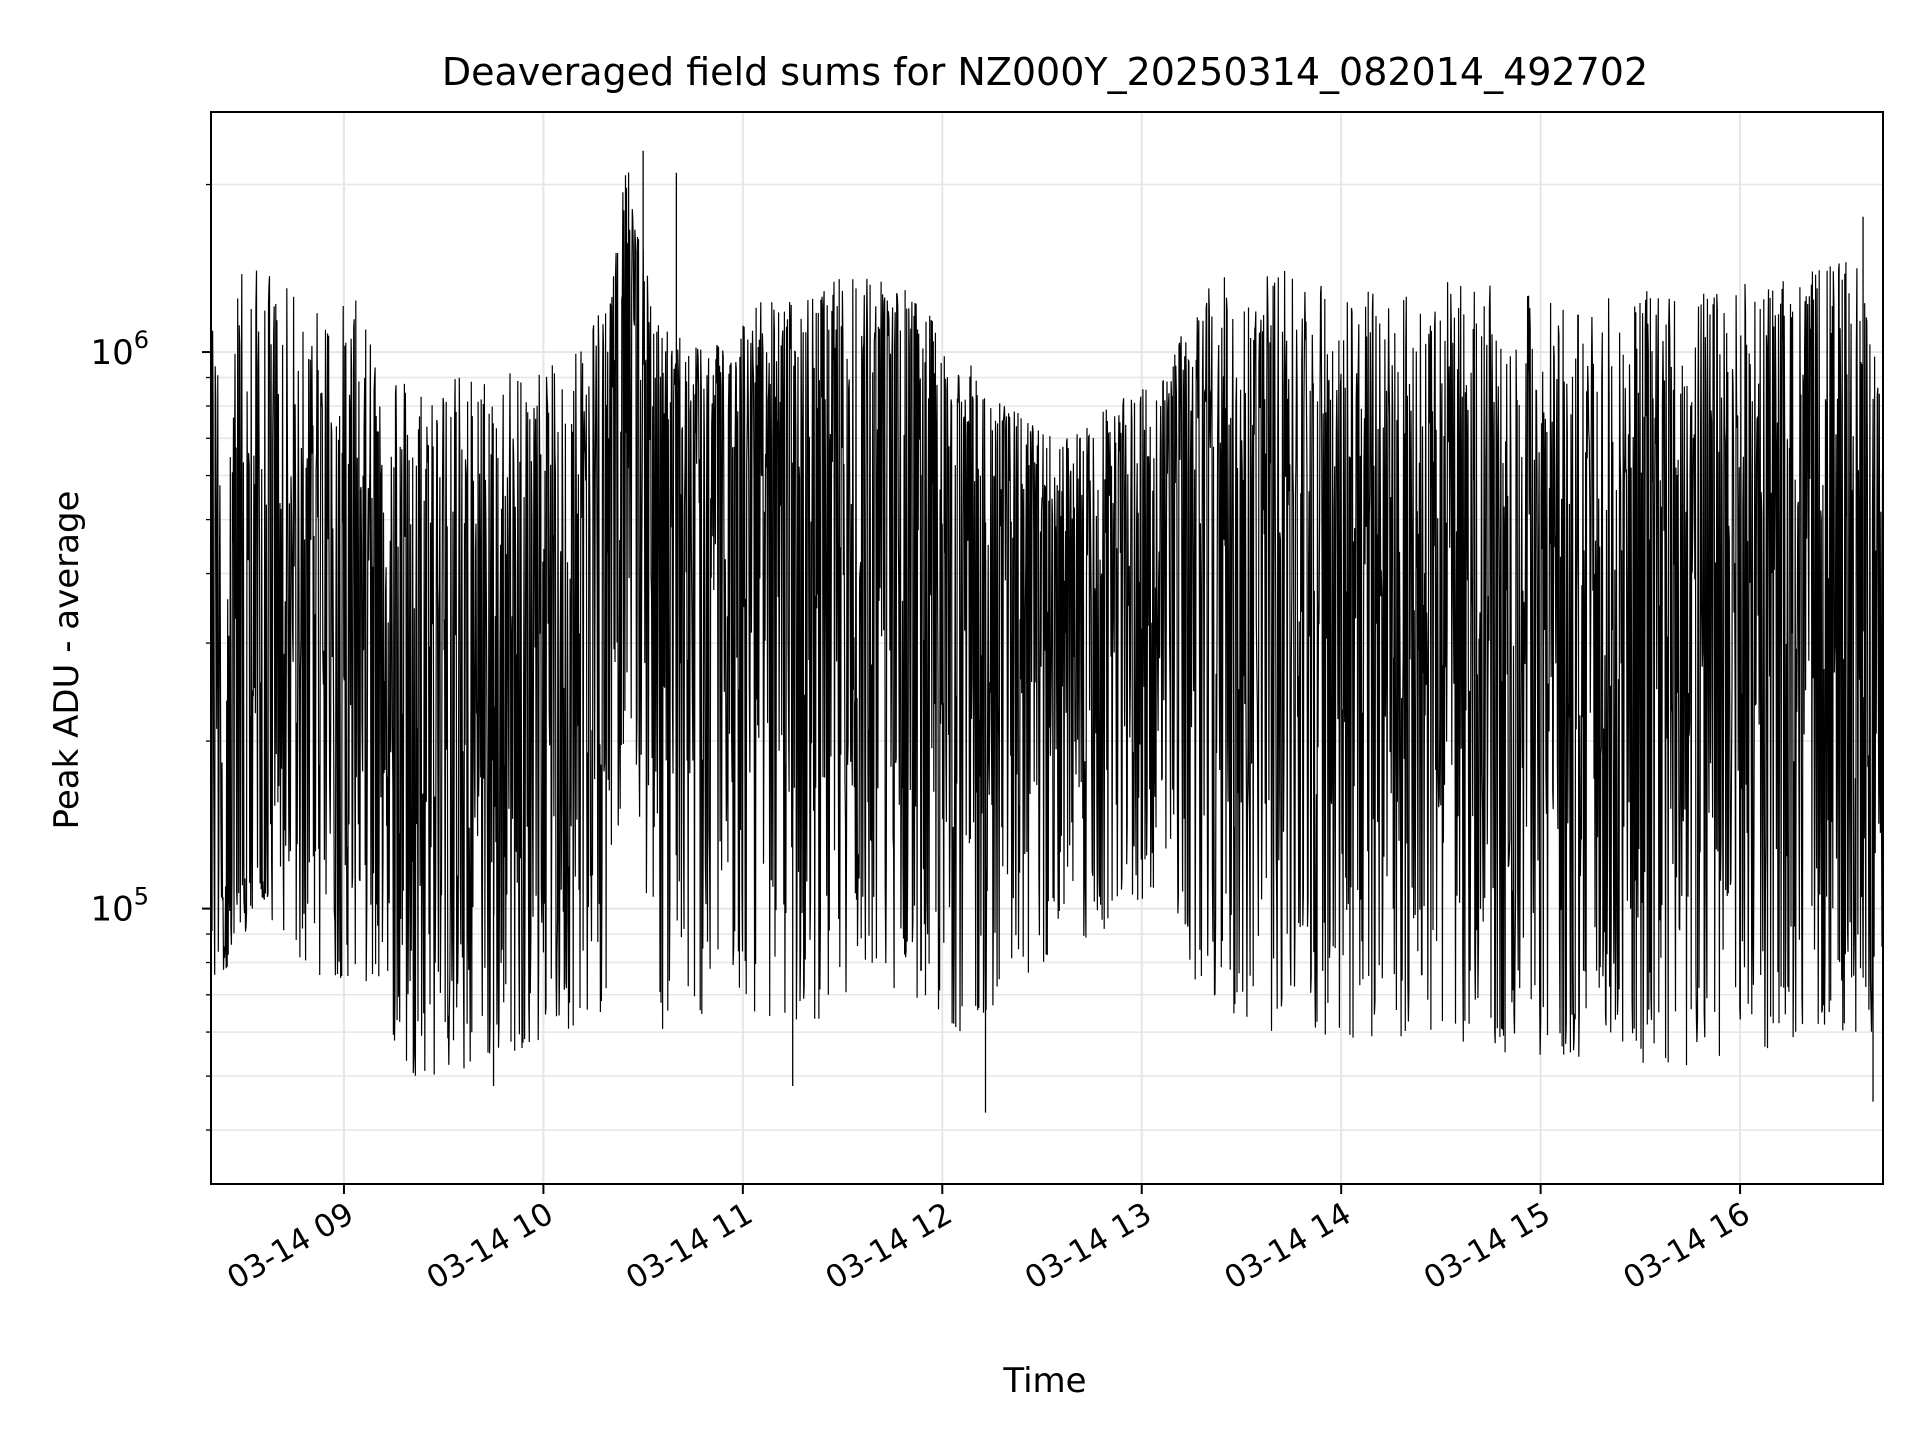 Image resolution: width=1920 pixels, height=1440 pixels. Describe the element at coordinates (67, 660) in the screenshot. I see `y-axis-label: Peak ADU - average` at that location.